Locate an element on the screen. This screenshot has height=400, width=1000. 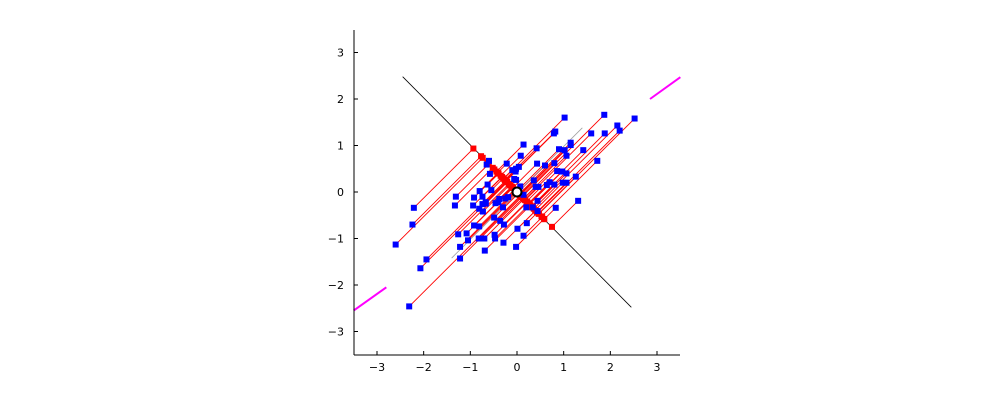
principal-direction-segment is located at coordinates (370, 299).